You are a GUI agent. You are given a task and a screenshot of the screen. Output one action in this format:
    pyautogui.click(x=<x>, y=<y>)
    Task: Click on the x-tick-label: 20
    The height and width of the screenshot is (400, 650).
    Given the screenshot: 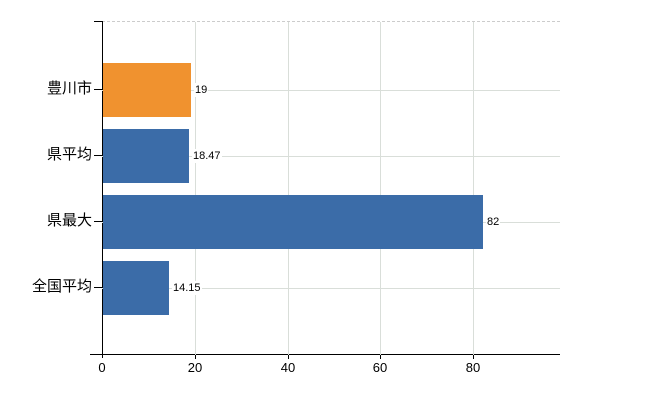 What is the action you would take?
    pyautogui.click(x=195, y=367)
    